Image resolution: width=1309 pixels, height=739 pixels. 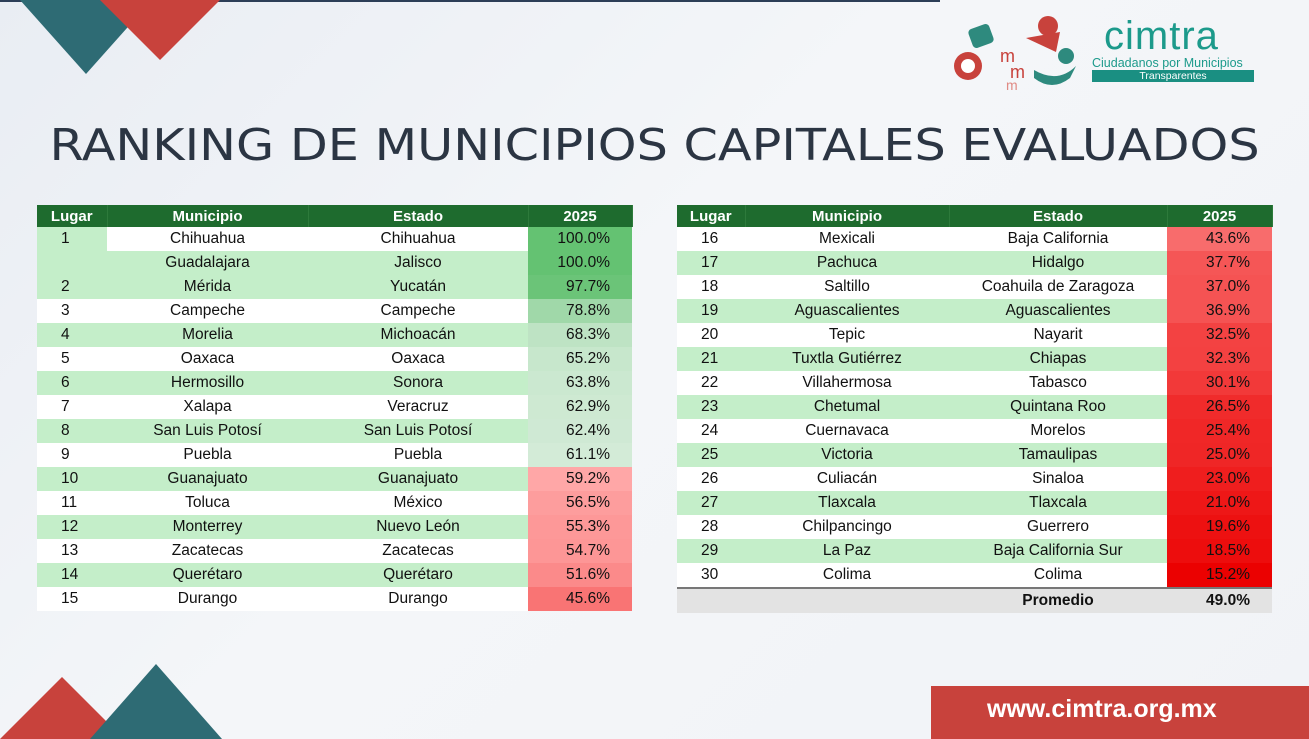 What do you see at coordinates (334, 527) in the screenshot?
I see `table-row: 12 Monterrey Nuevo León 55.3%` at bounding box center [334, 527].